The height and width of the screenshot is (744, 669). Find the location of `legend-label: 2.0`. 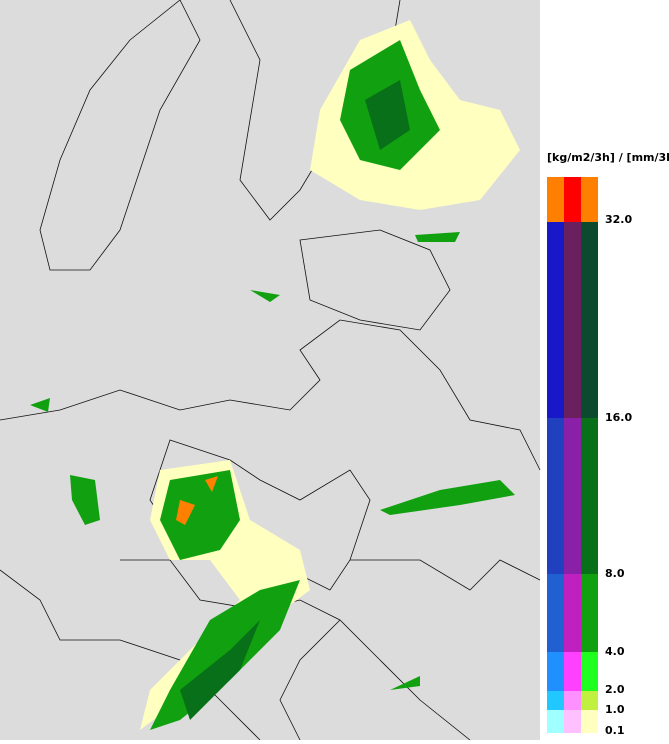

legend-label: 2.0 is located at coordinates (615, 689).